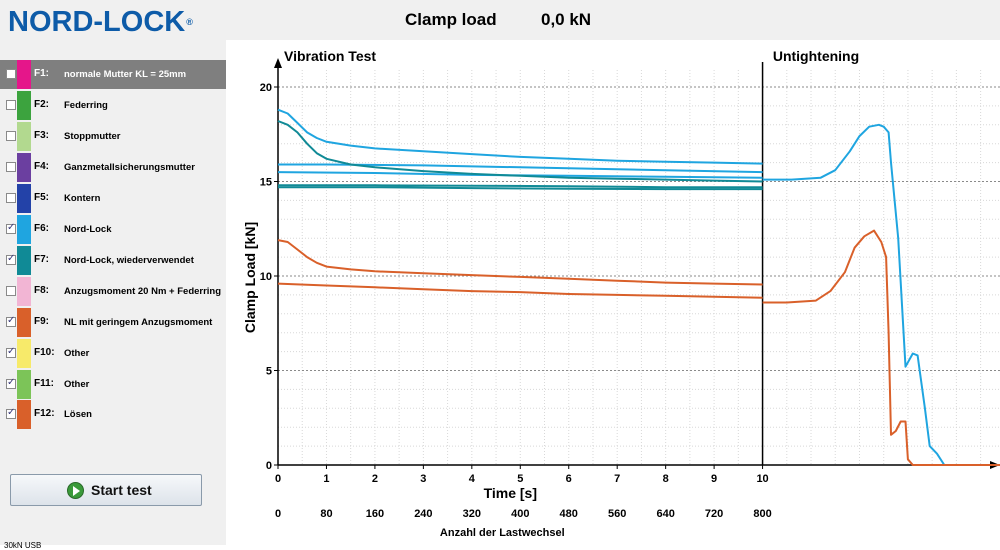 The width and height of the screenshot is (1000, 550). Describe the element at coordinates (502, 533) in the screenshot. I see `cycle-axis-title: Anzahl der Lastwechsel` at that location.